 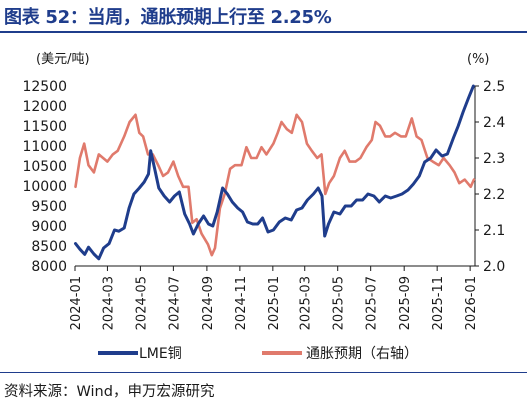 What do you see at coordinates (478, 59) in the screenshot?
I see `right-axis-unit-label: (%)` at bounding box center [478, 59].